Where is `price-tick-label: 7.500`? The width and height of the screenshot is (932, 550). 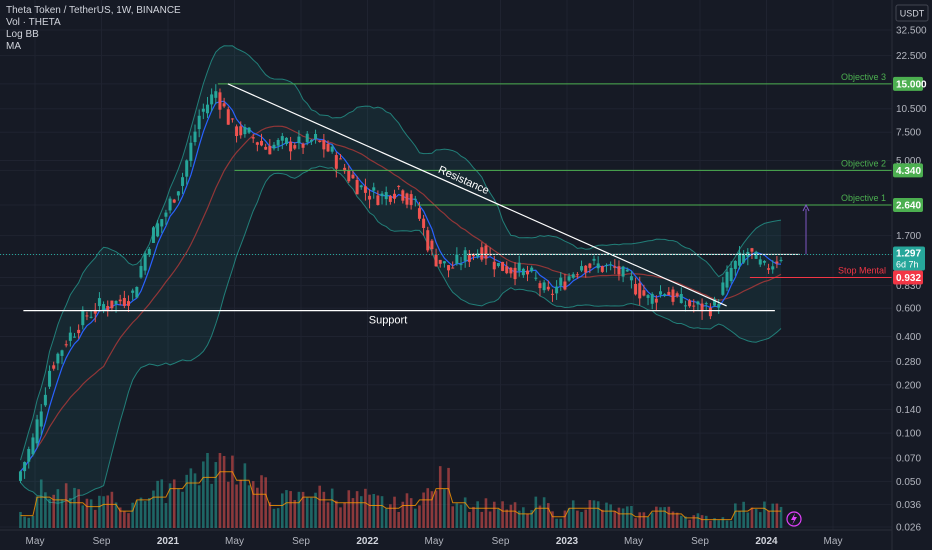 price-tick-label: 7.500 is located at coordinates (908, 133).